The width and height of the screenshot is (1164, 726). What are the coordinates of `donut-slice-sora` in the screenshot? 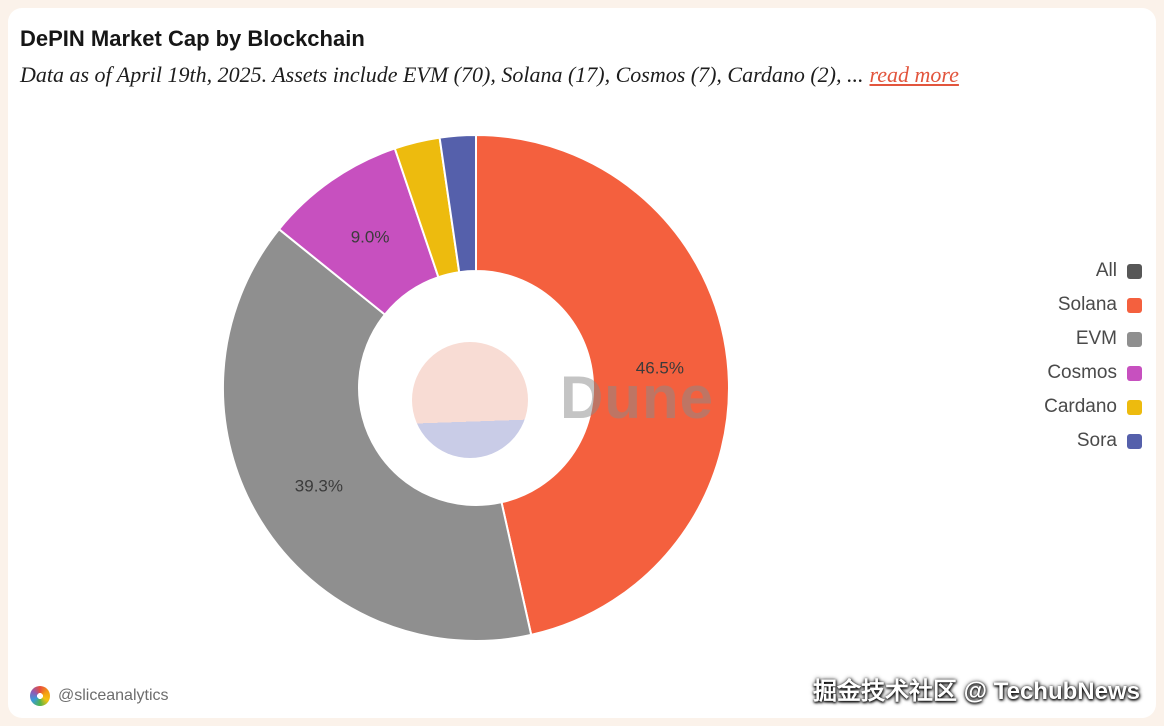 It's located at (457, 203).